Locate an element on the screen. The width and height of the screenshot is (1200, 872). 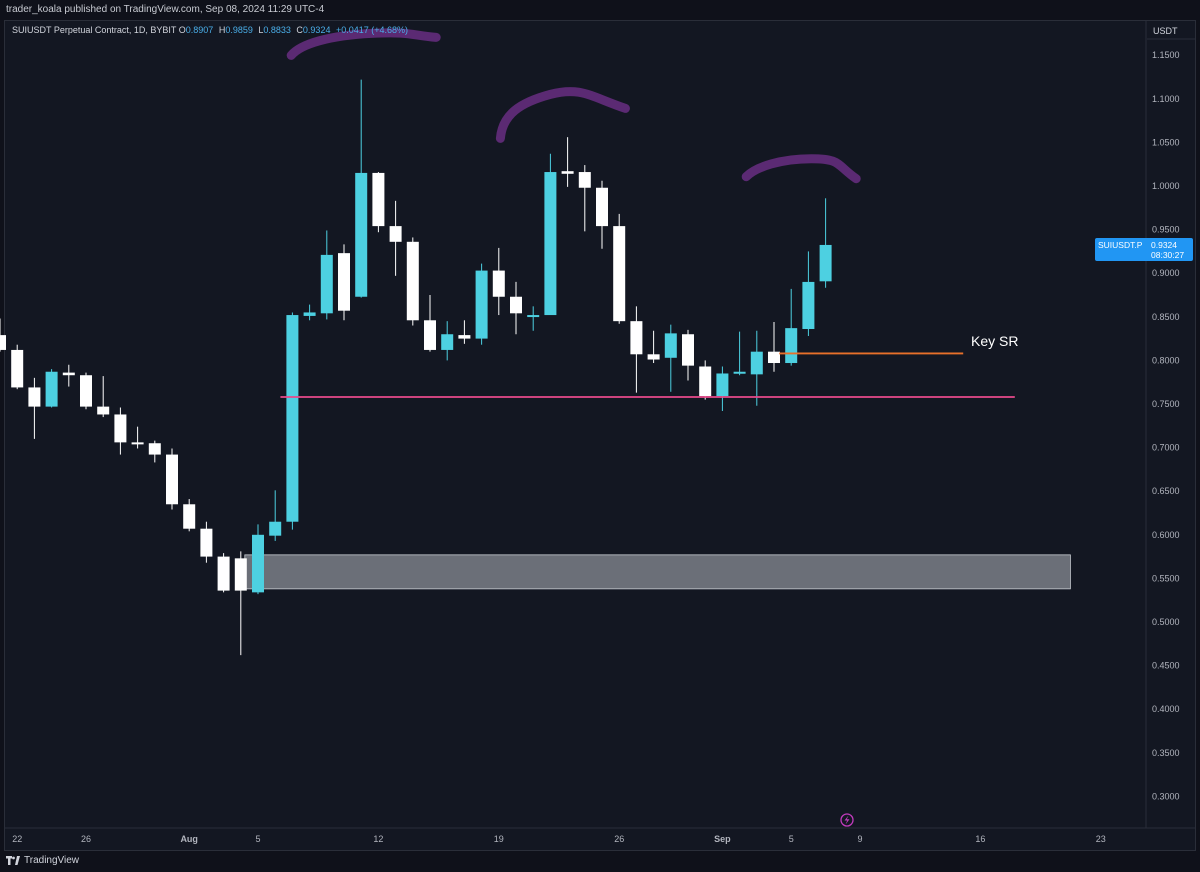
brand-label: TradingView is located at coordinates (52, 860).